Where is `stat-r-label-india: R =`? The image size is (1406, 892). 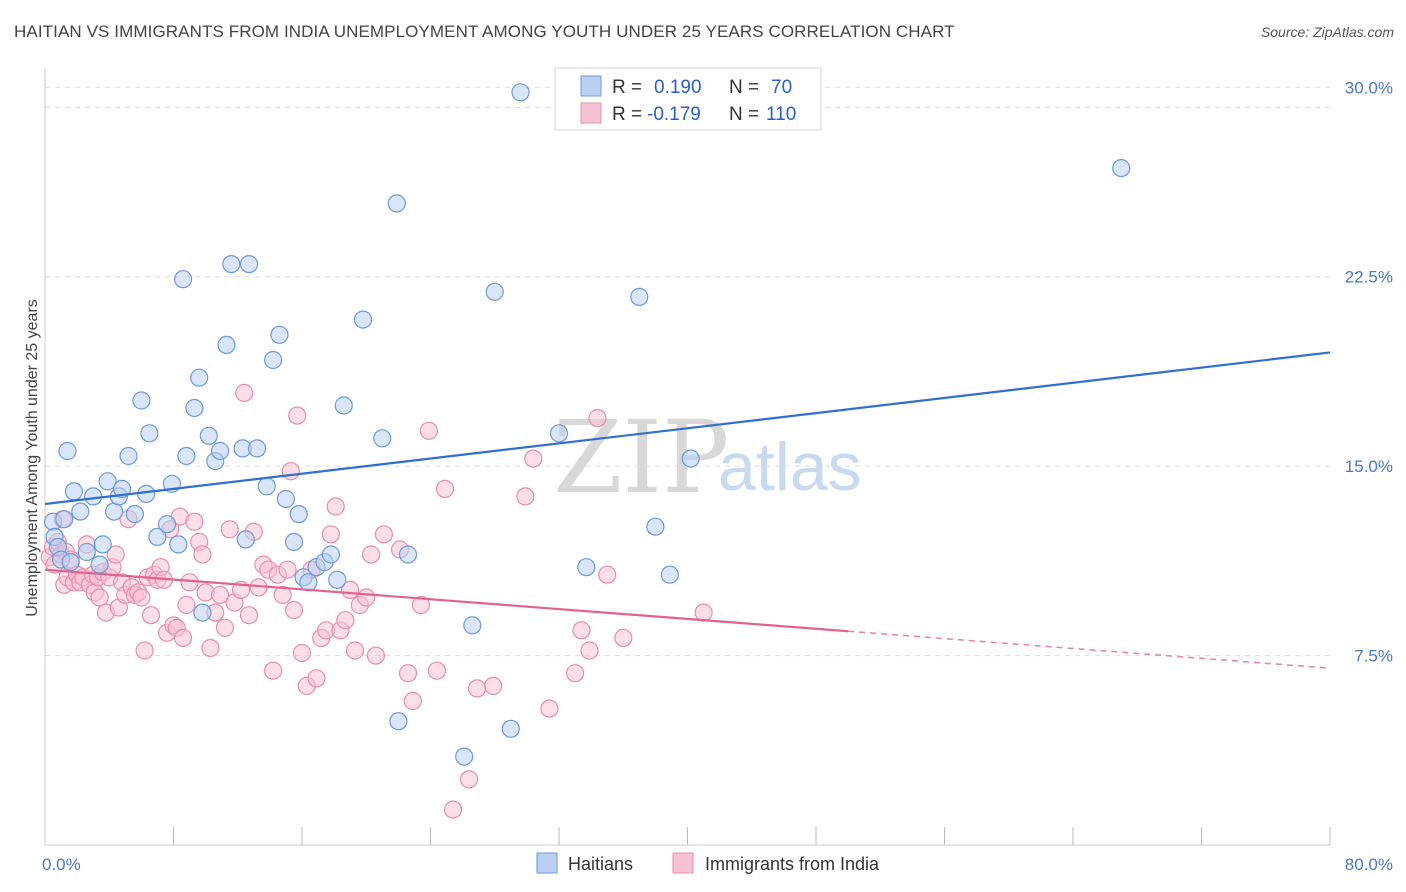 stat-r-label-india: R = is located at coordinates (627, 114).